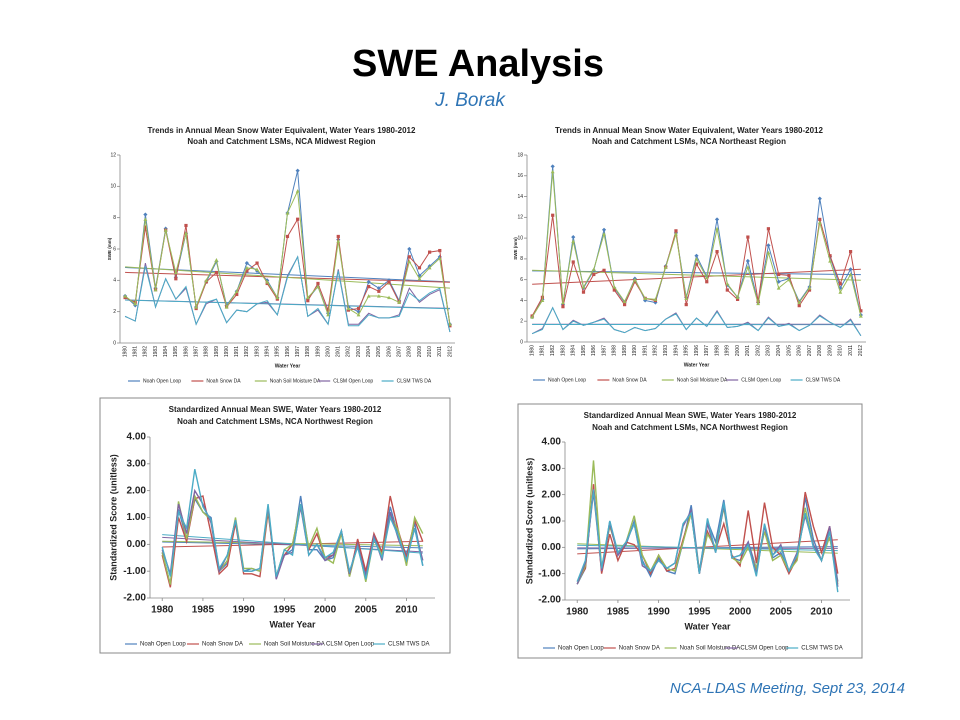 This screenshot has height=720, width=960. Describe the element at coordinates (156, 351) in the screenshot. I see `x-tick-label: 1983` at that location.